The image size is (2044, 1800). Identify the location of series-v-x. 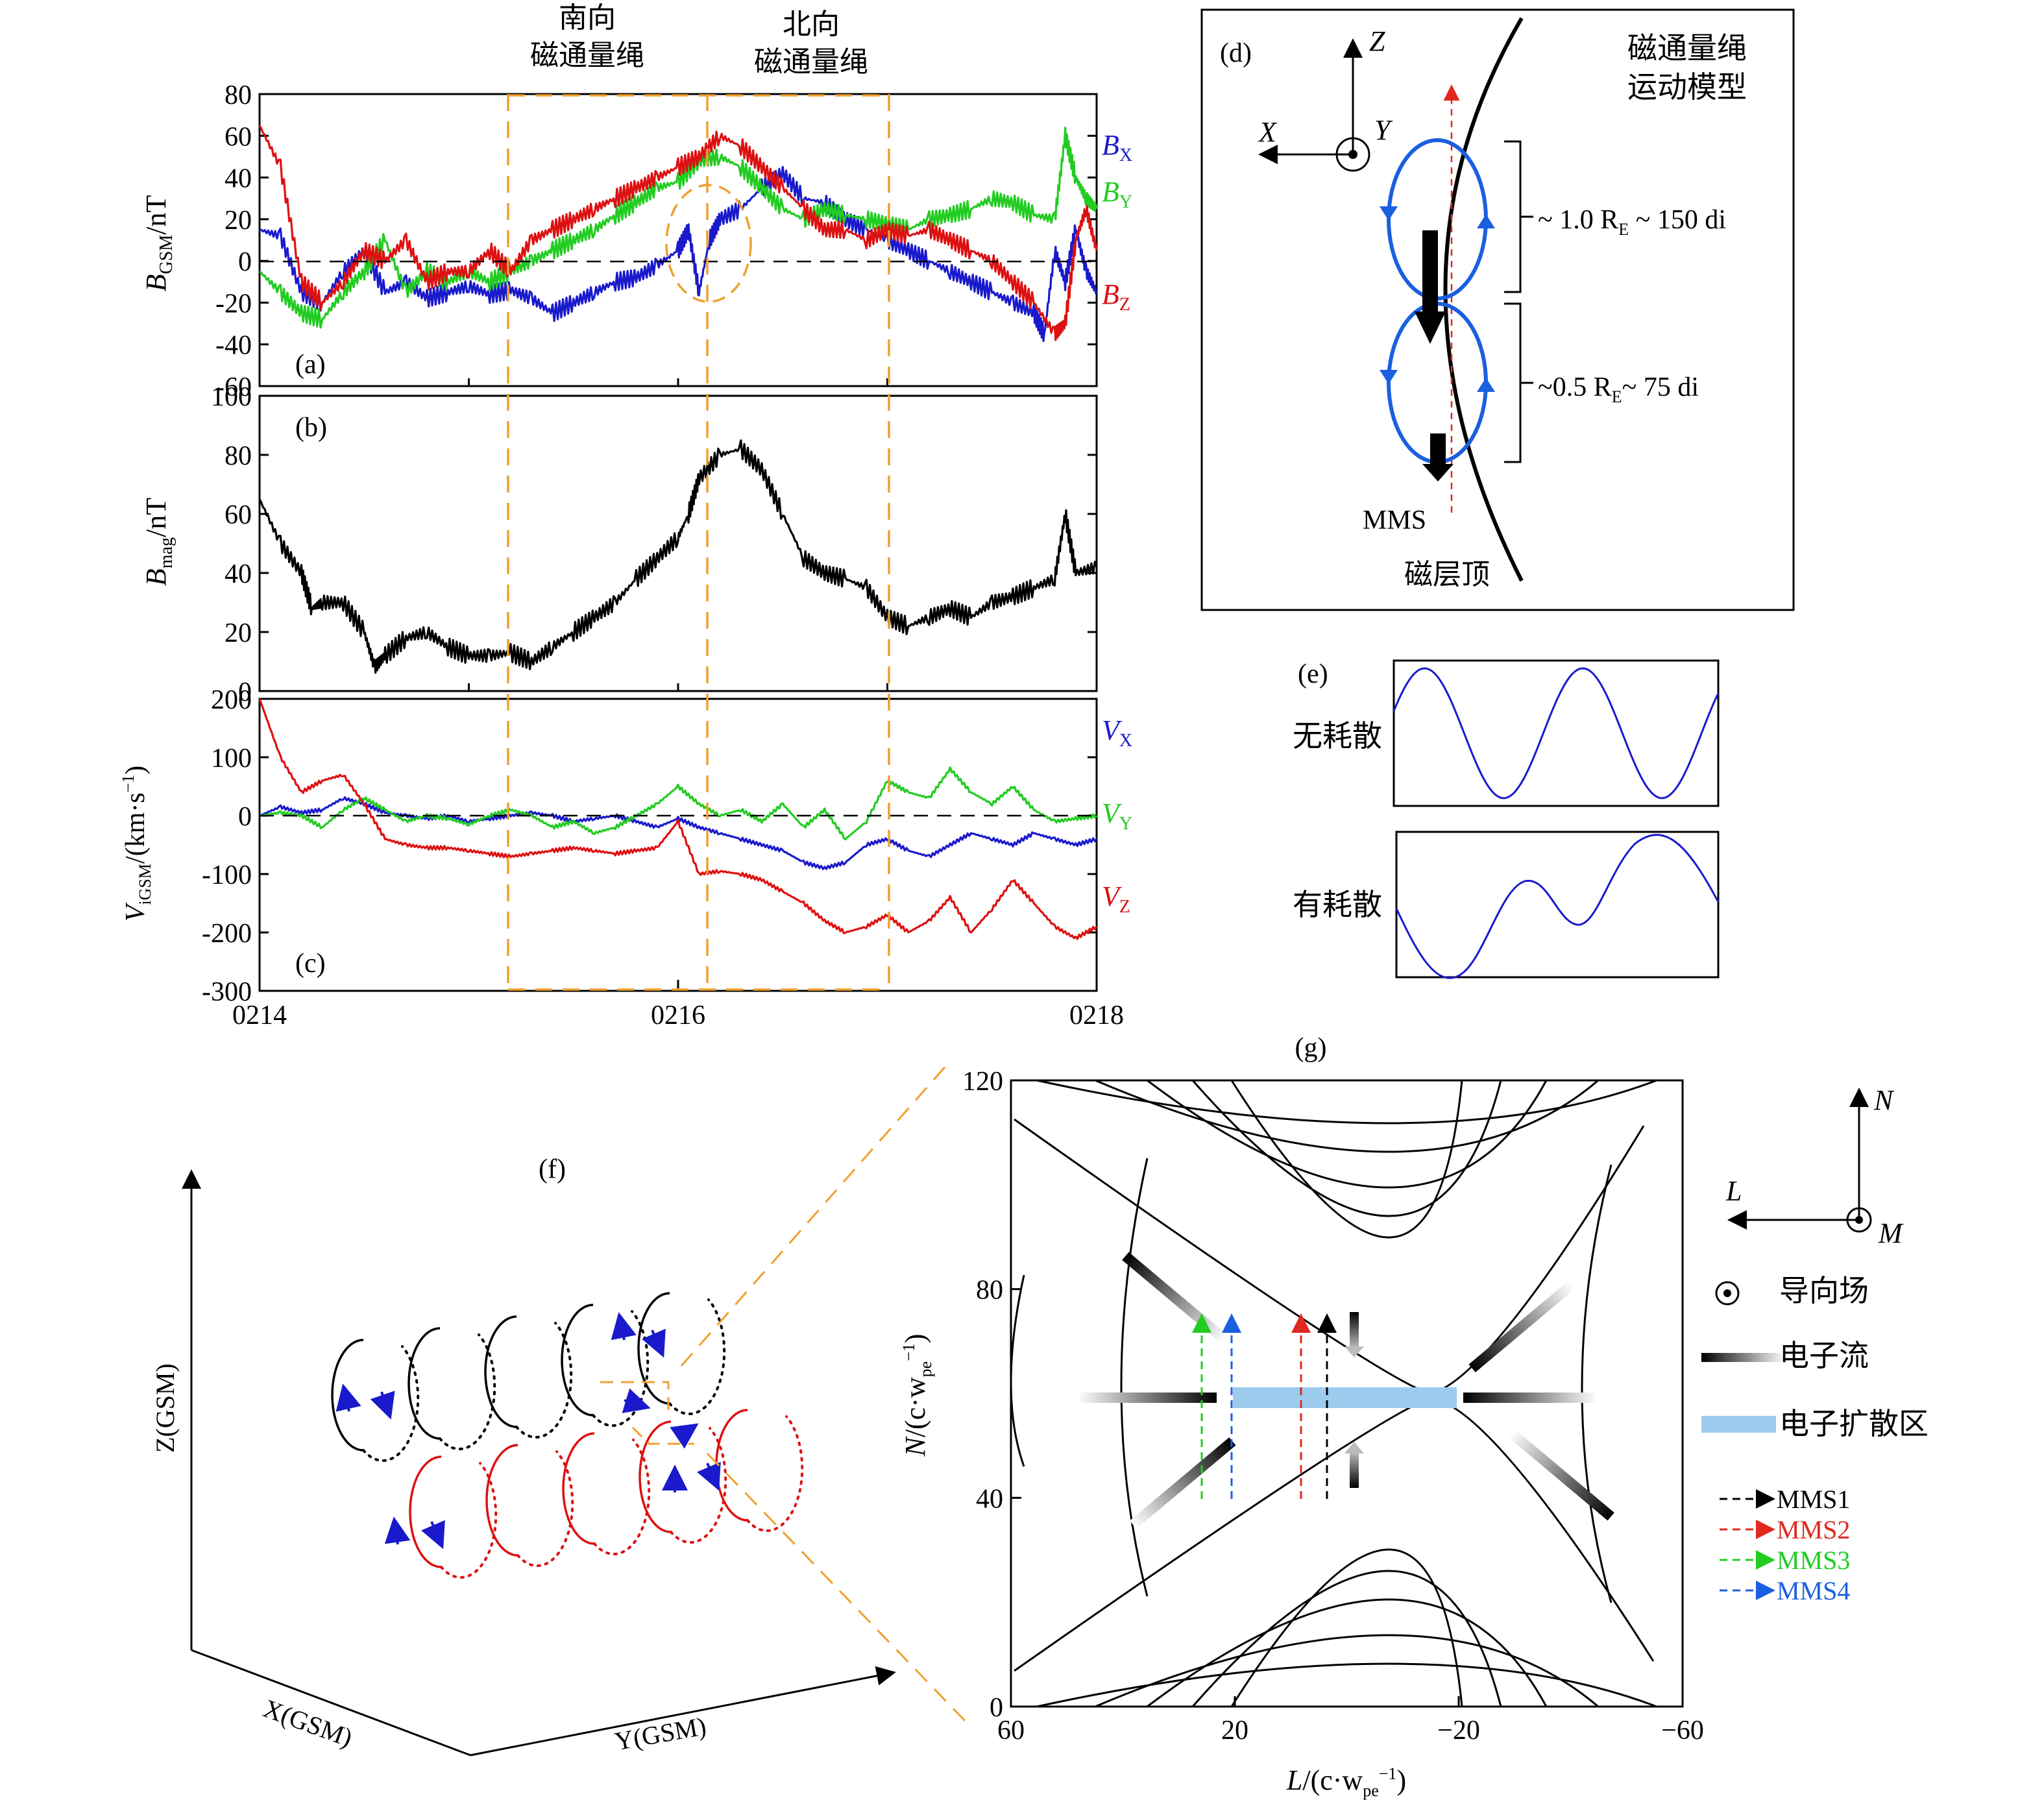
(678, 833).